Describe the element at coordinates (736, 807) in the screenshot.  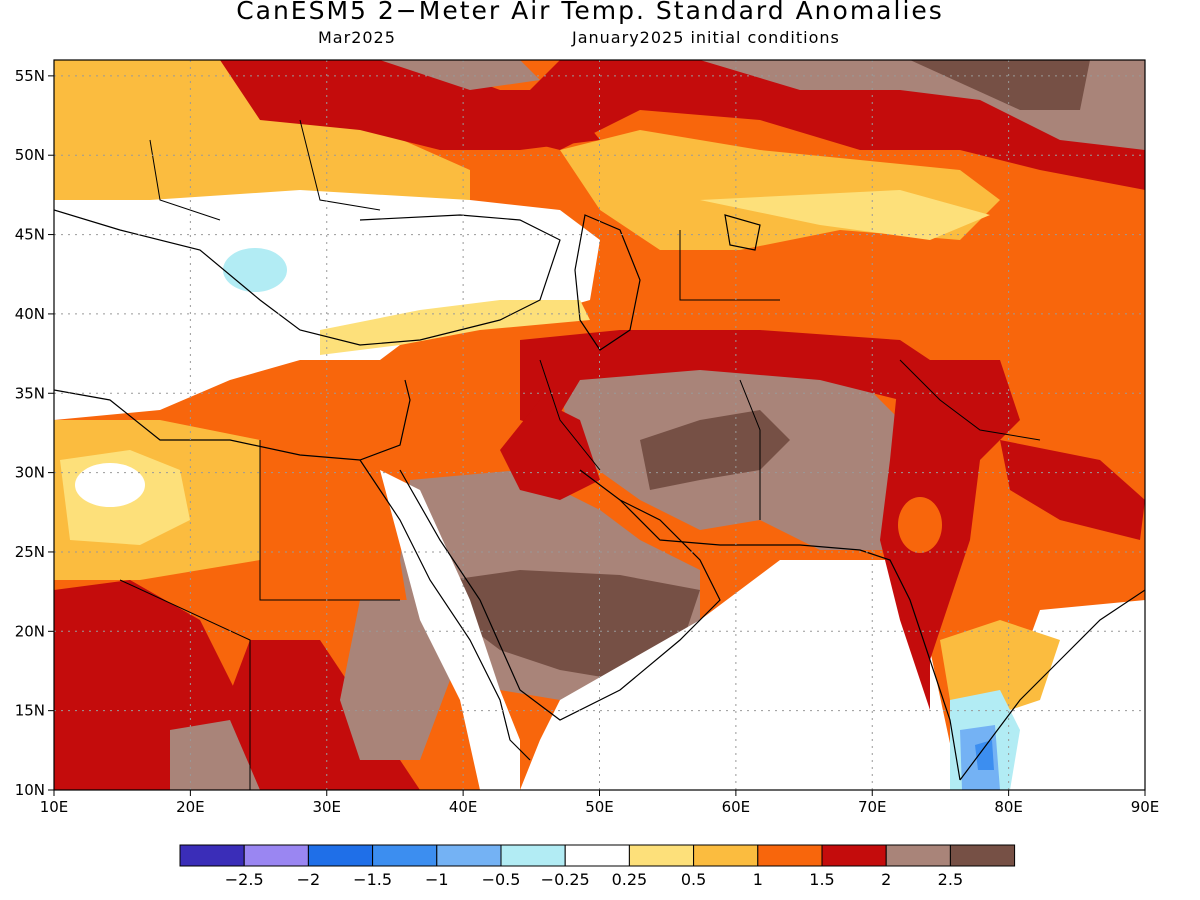
I see `lon-tick-label: 60E` at that location.